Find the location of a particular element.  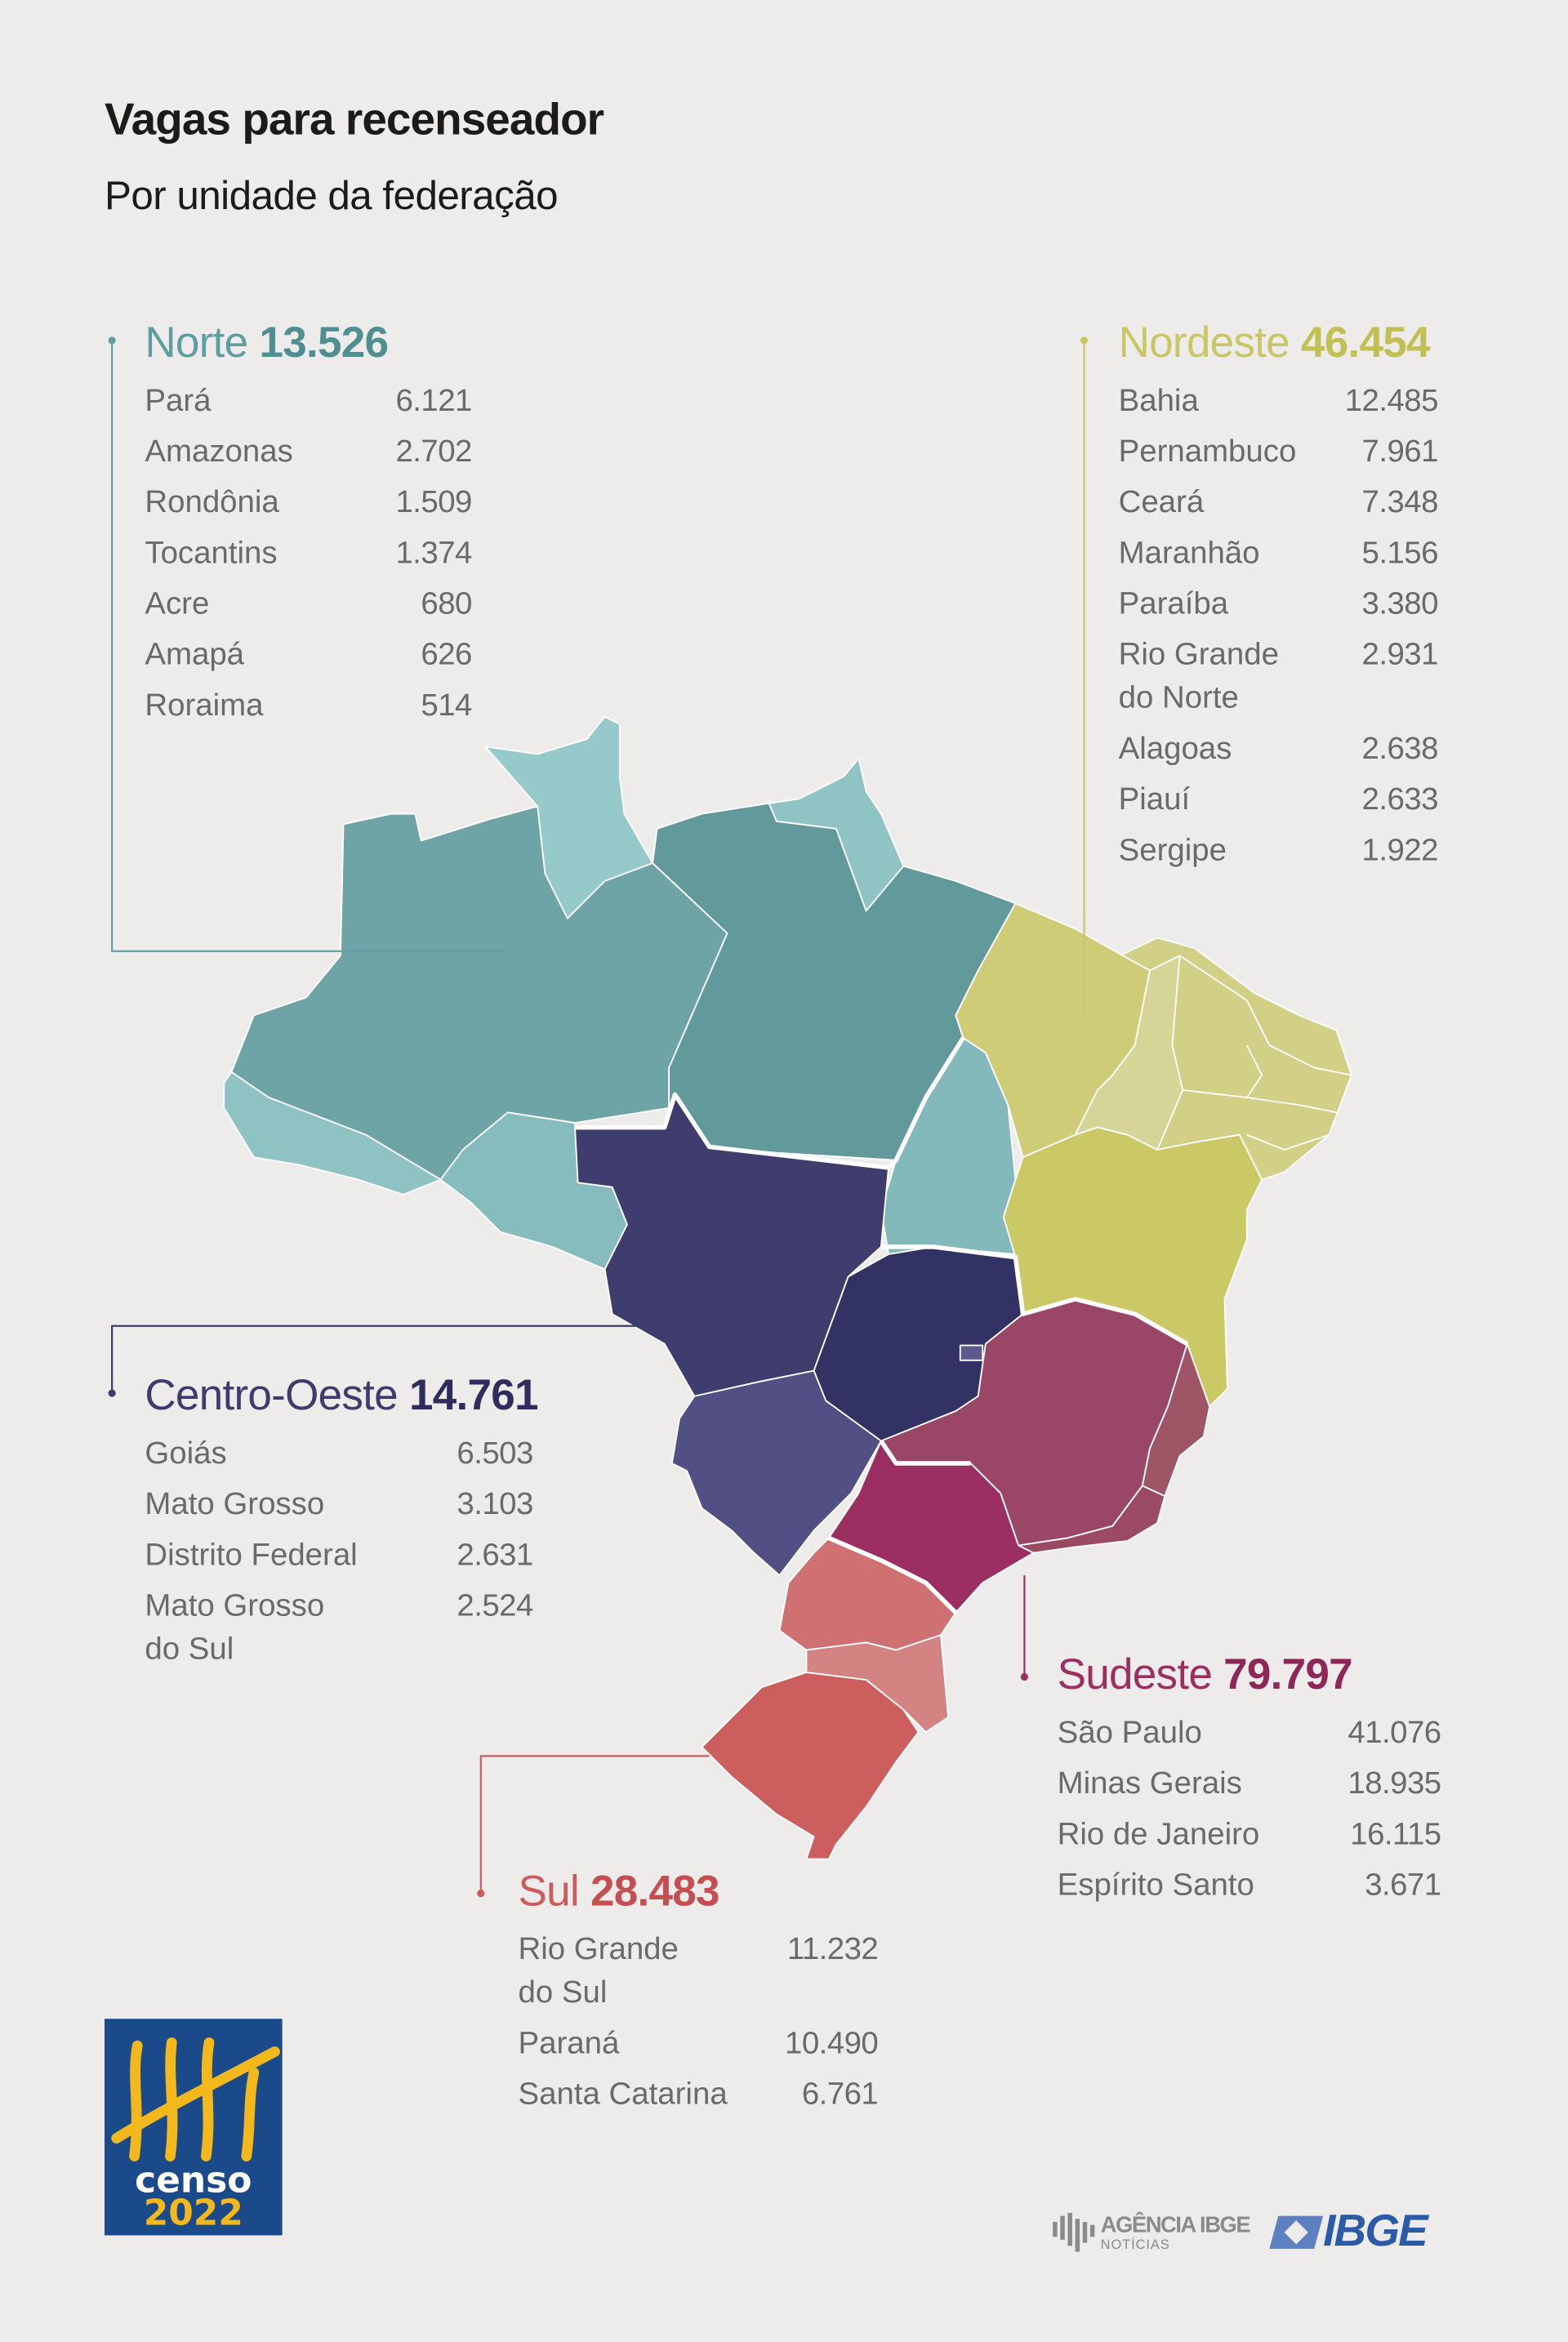

region-name: Centro-Oeste is located at coordinates (271, 1396).